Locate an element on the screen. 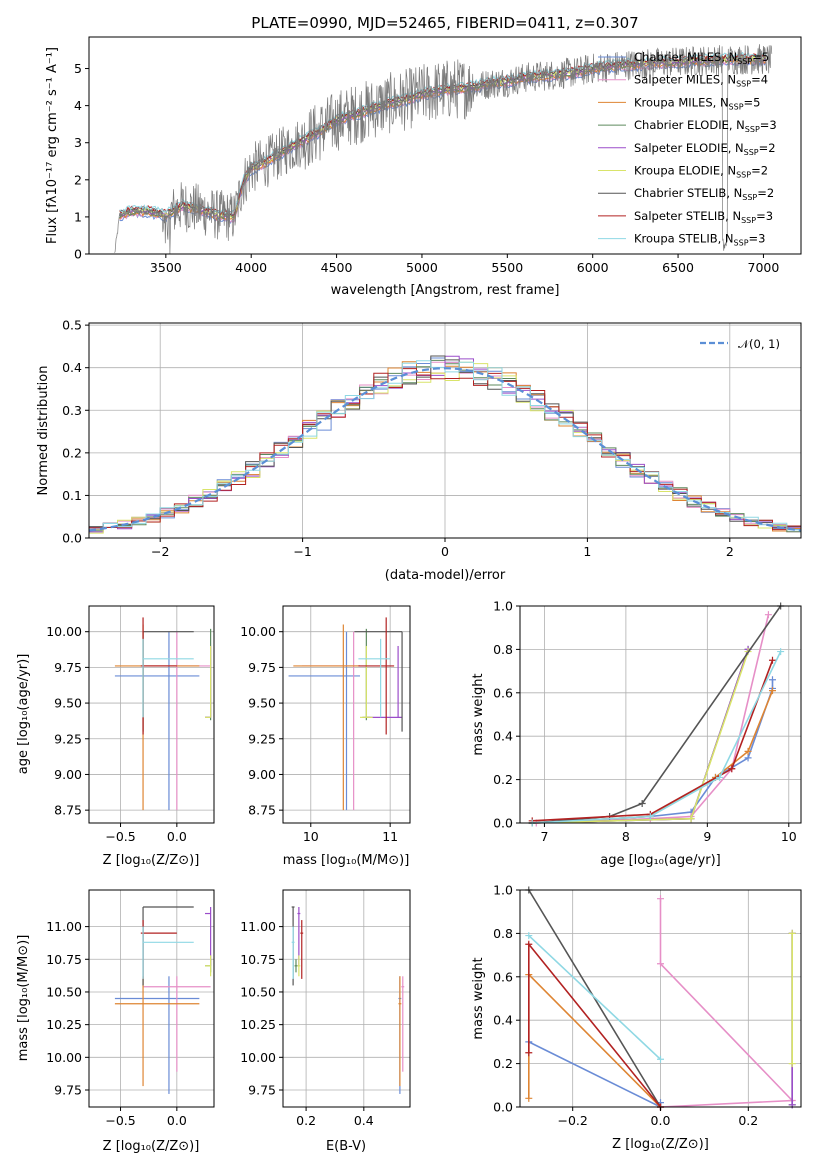 Image resolution: width=819 pixels, height=1170 pixels. legend-entry: Chabrier MILES, NSSP=5 is located at coordinates (701, 58).